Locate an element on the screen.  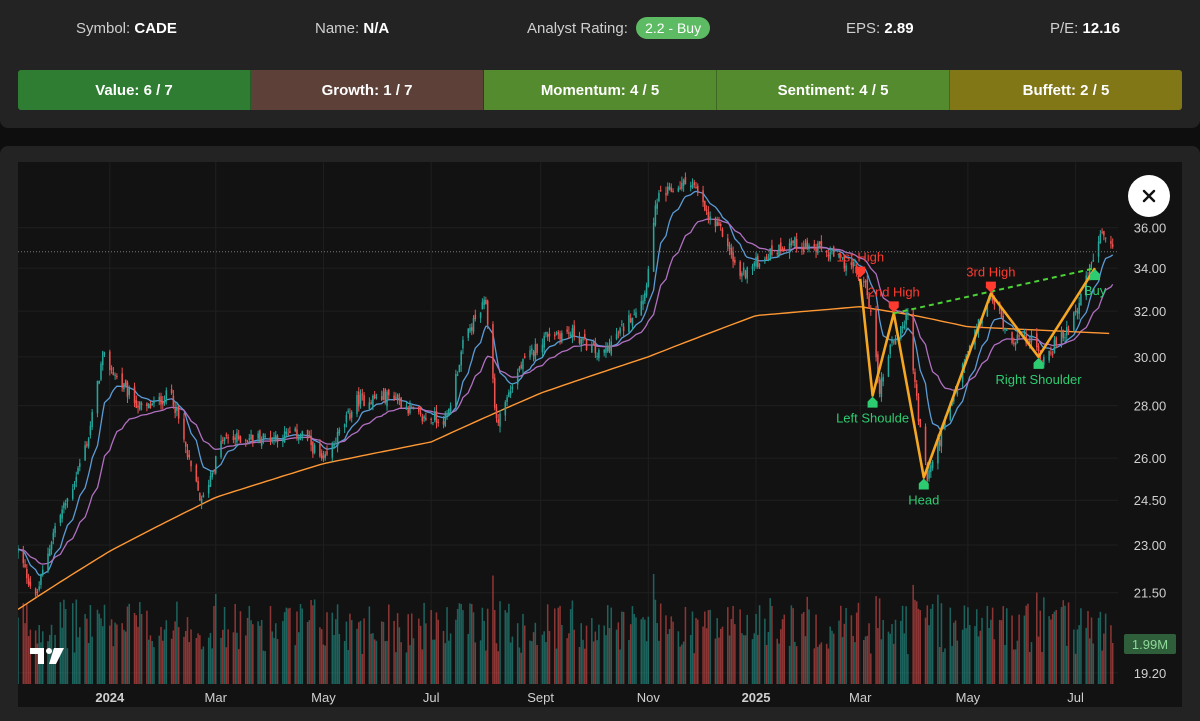
momentum-score: Momentum: 4 / 5 is located at coordinates (600, 90).